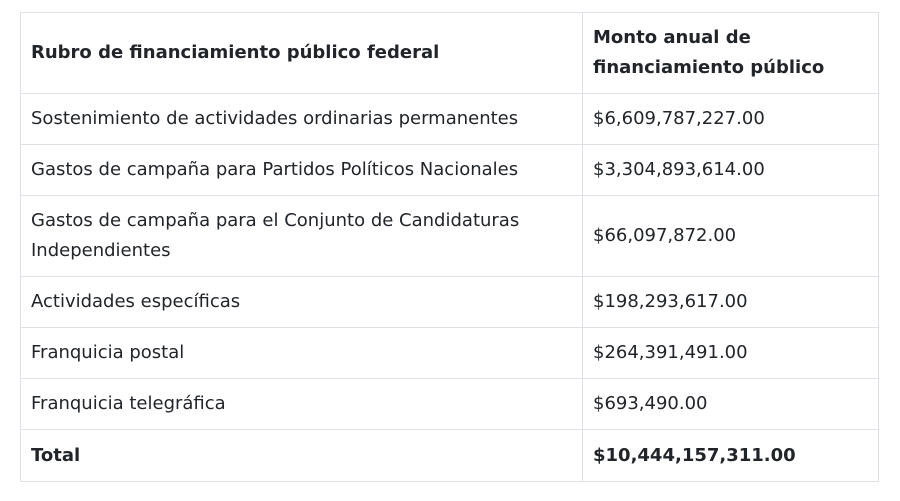  What do you see at coordinates (301, 404) in the screenshot?
I see `cell-rubro: Franquicia telegráfica` at bounding box center [301, 404].